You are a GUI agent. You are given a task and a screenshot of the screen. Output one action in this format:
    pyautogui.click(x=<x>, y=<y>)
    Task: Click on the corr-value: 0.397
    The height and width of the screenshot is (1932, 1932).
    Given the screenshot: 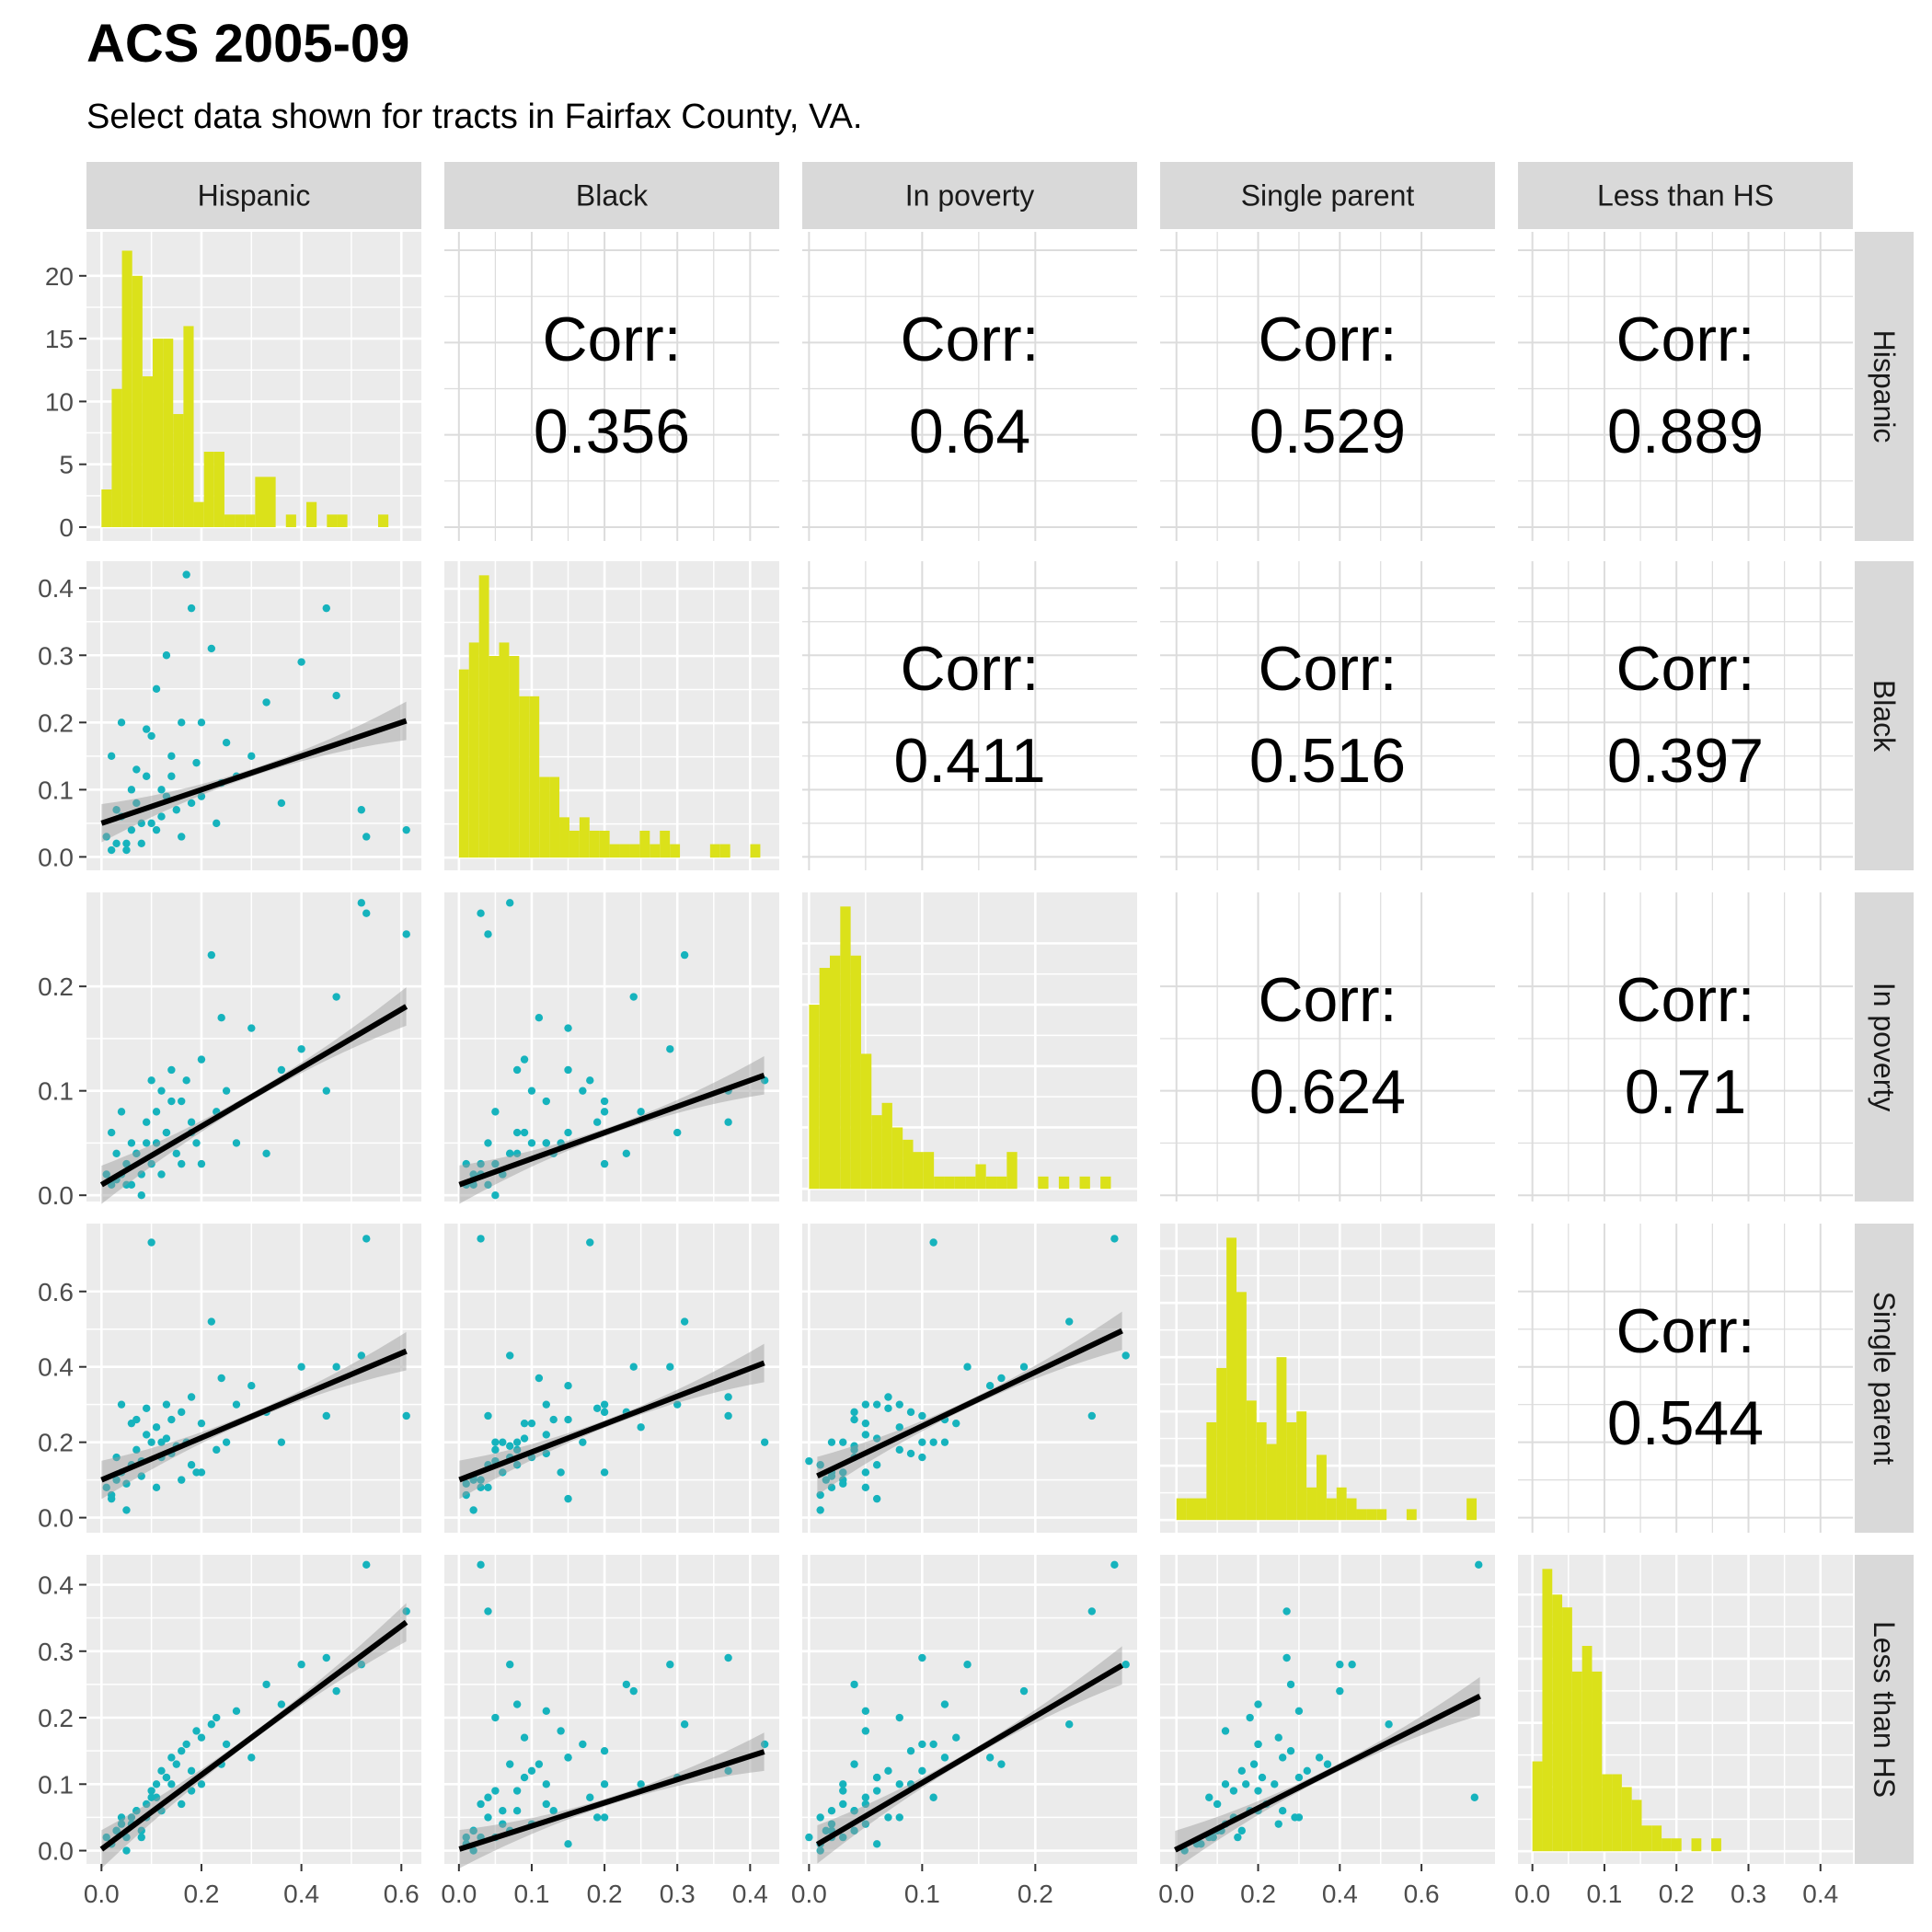 What is the action you would take?
    pyautogui.click(x=1685, y=761)
    